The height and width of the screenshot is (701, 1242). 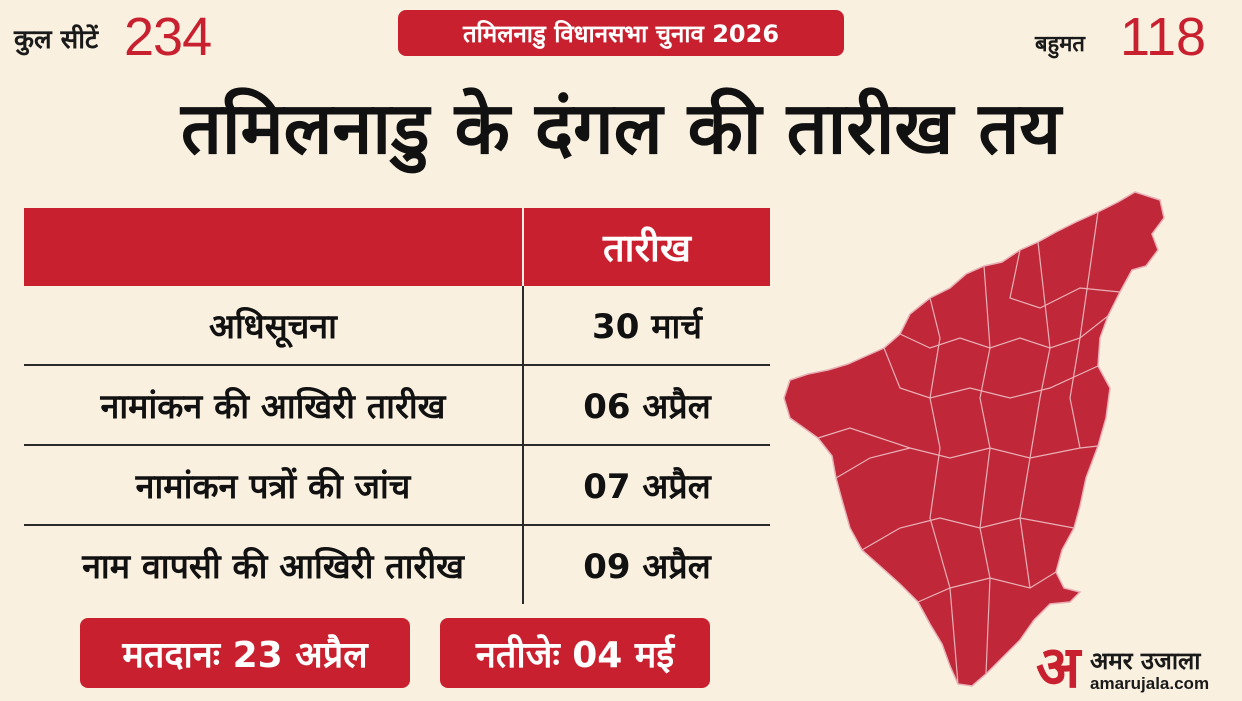 I want to click on majority-value: 118, so click(x=1163, y=37).